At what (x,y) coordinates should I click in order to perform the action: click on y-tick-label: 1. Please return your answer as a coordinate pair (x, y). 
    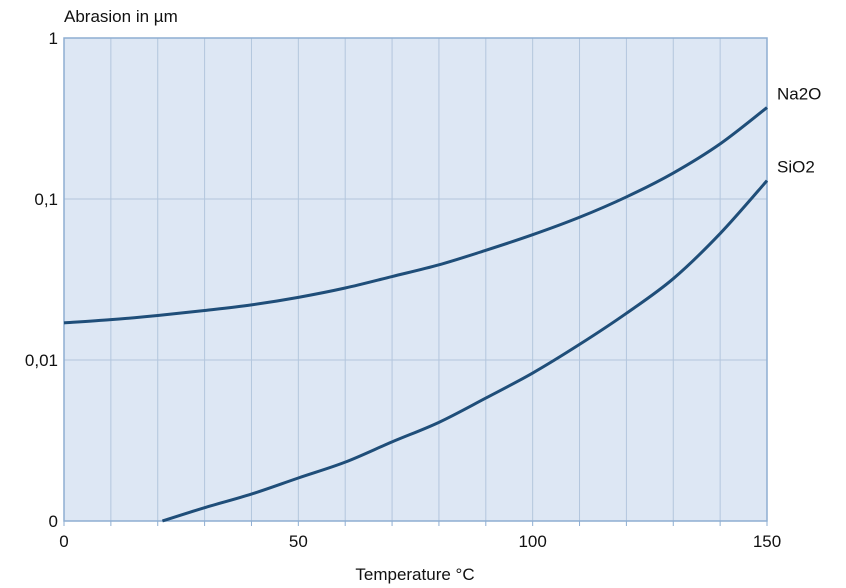
    Looking at the image, I should click on (53, 38).